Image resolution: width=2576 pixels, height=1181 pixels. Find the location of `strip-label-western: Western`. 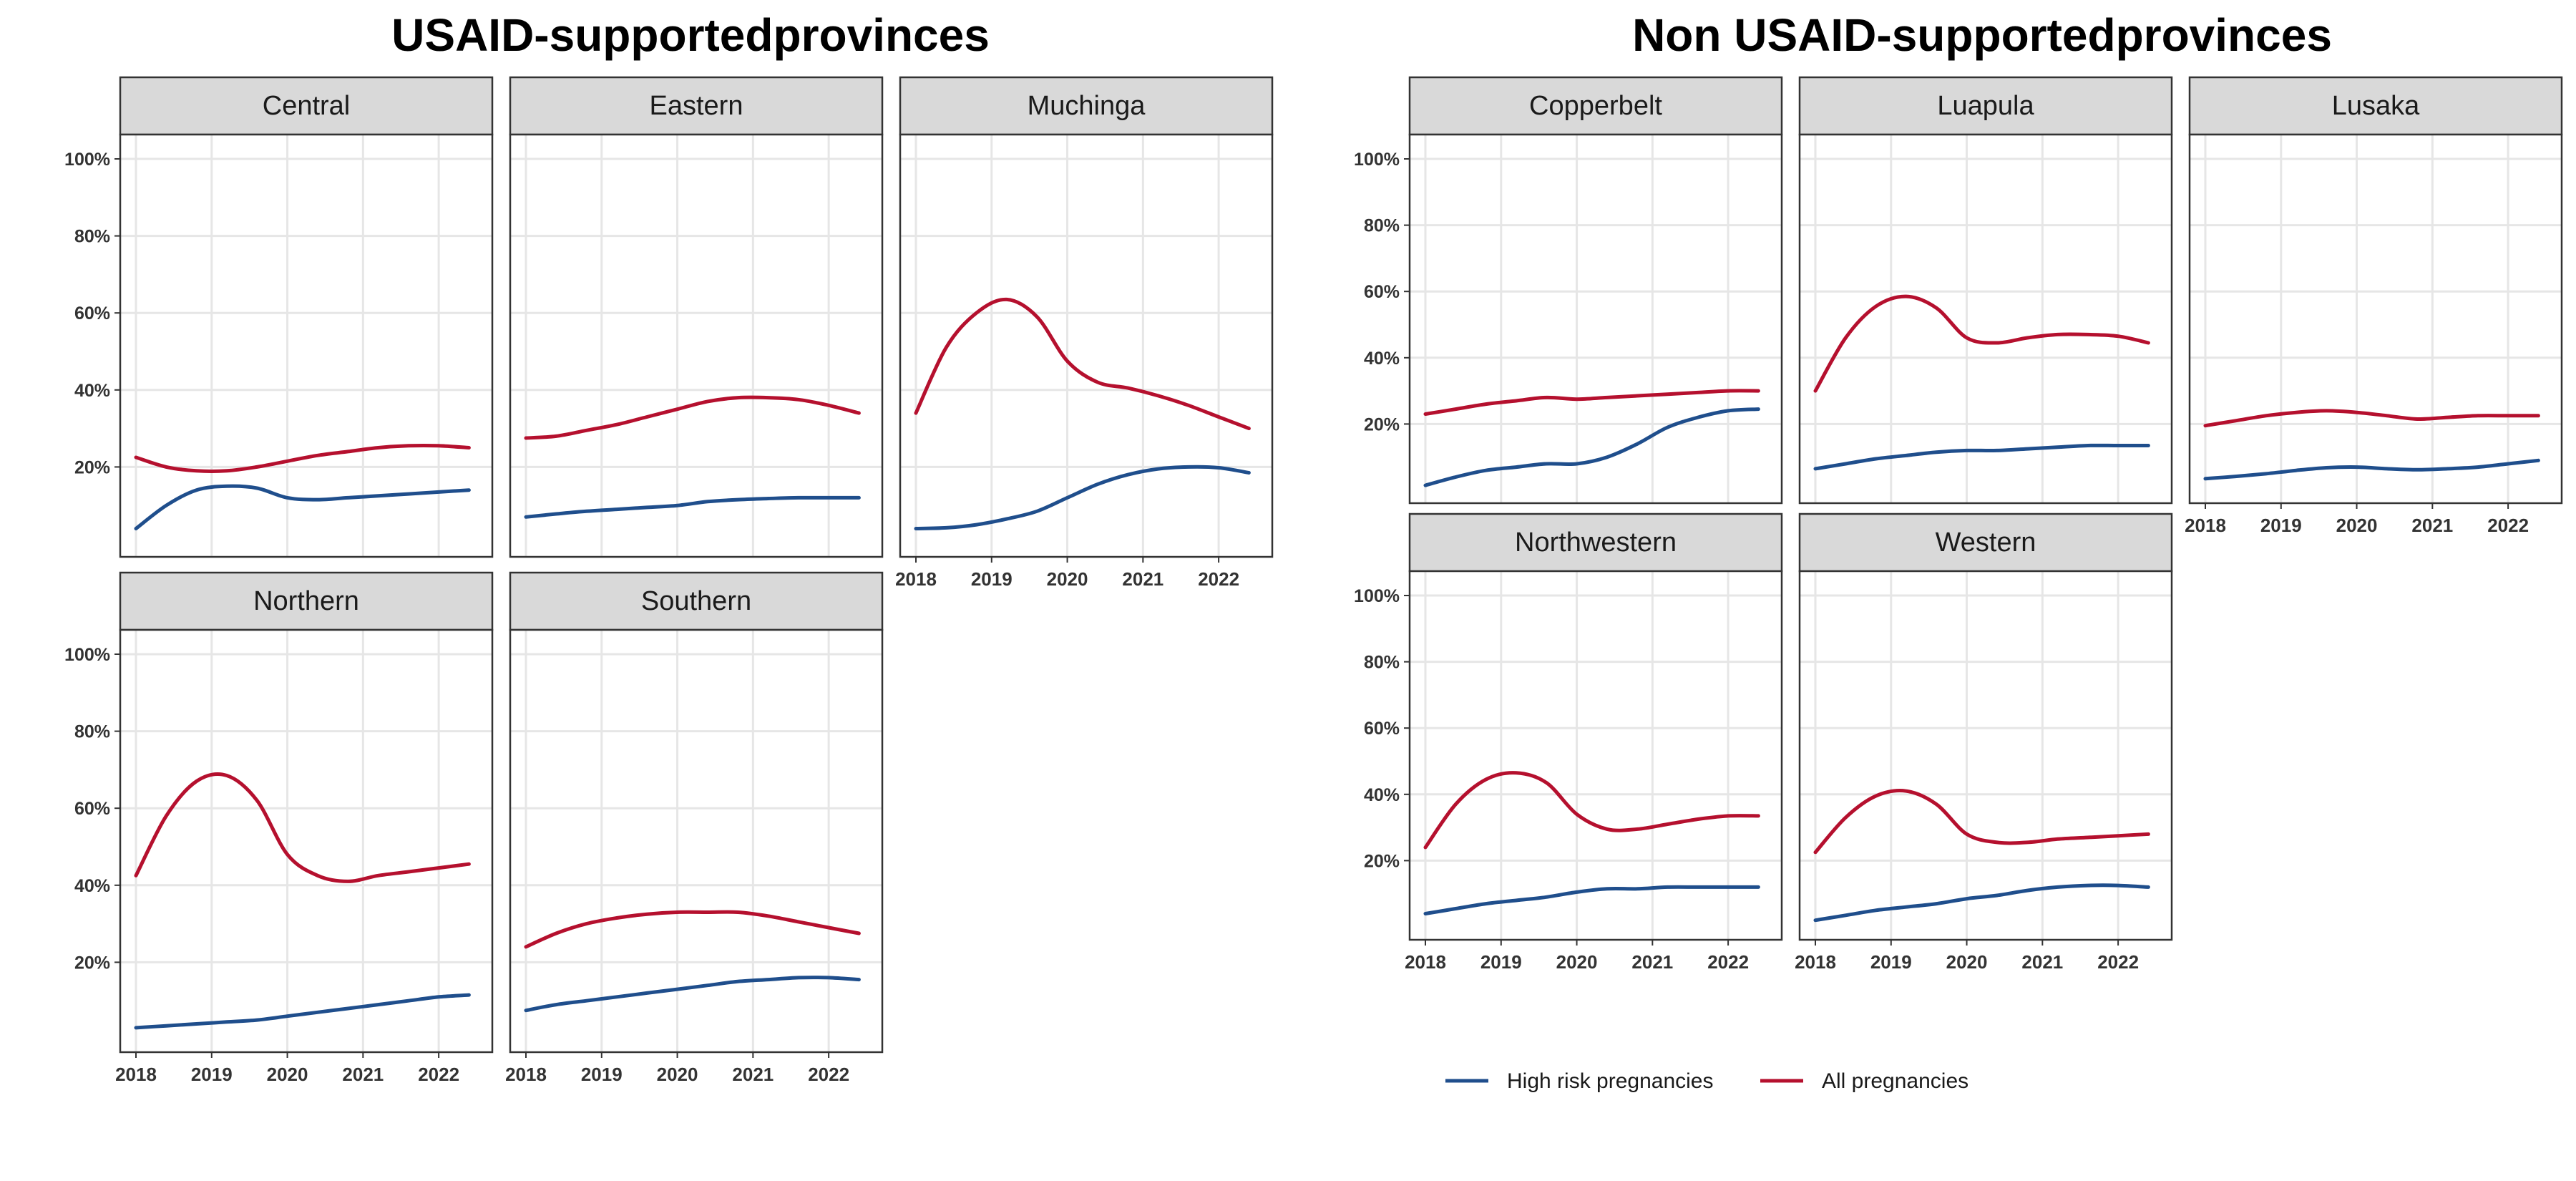

strip-label-western: Western is located at coordinates (1986, 543).